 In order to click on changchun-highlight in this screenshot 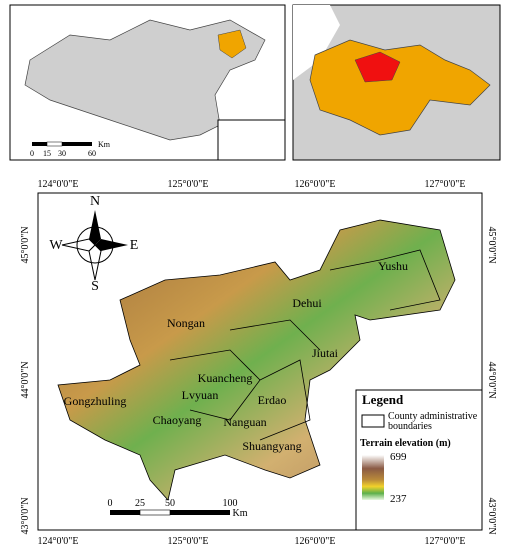, I will do `click(377, 67)`.